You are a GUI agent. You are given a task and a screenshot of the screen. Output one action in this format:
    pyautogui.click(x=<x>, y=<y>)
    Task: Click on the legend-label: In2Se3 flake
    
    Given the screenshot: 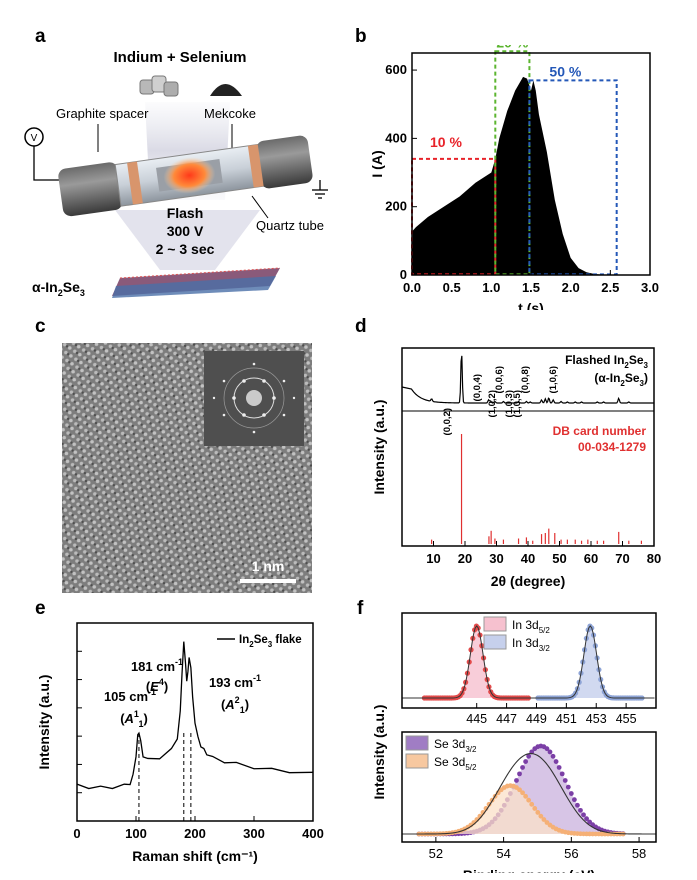 What is the action you would take?
    pyautogui.click(x=270, y=641)
    